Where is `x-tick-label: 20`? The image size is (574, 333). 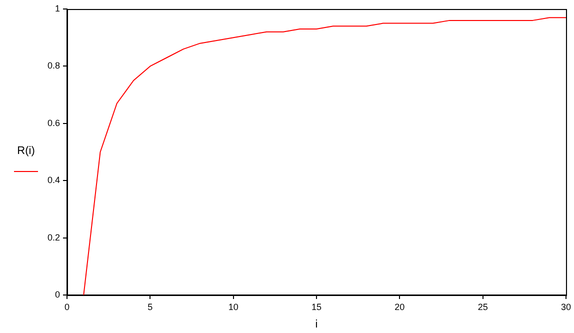 x-tick-label: 20 is located at coordinates (399, 307).